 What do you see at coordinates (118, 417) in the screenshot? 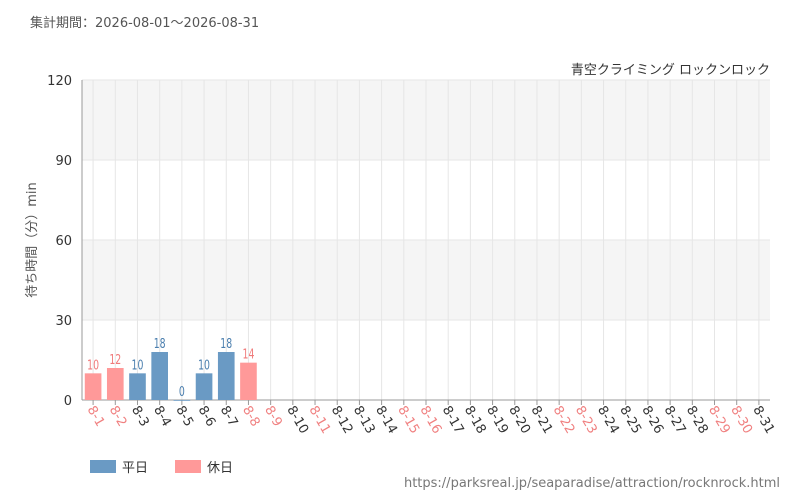
I see `x-tick-label: 8-2` at bounding box center [118, 417].